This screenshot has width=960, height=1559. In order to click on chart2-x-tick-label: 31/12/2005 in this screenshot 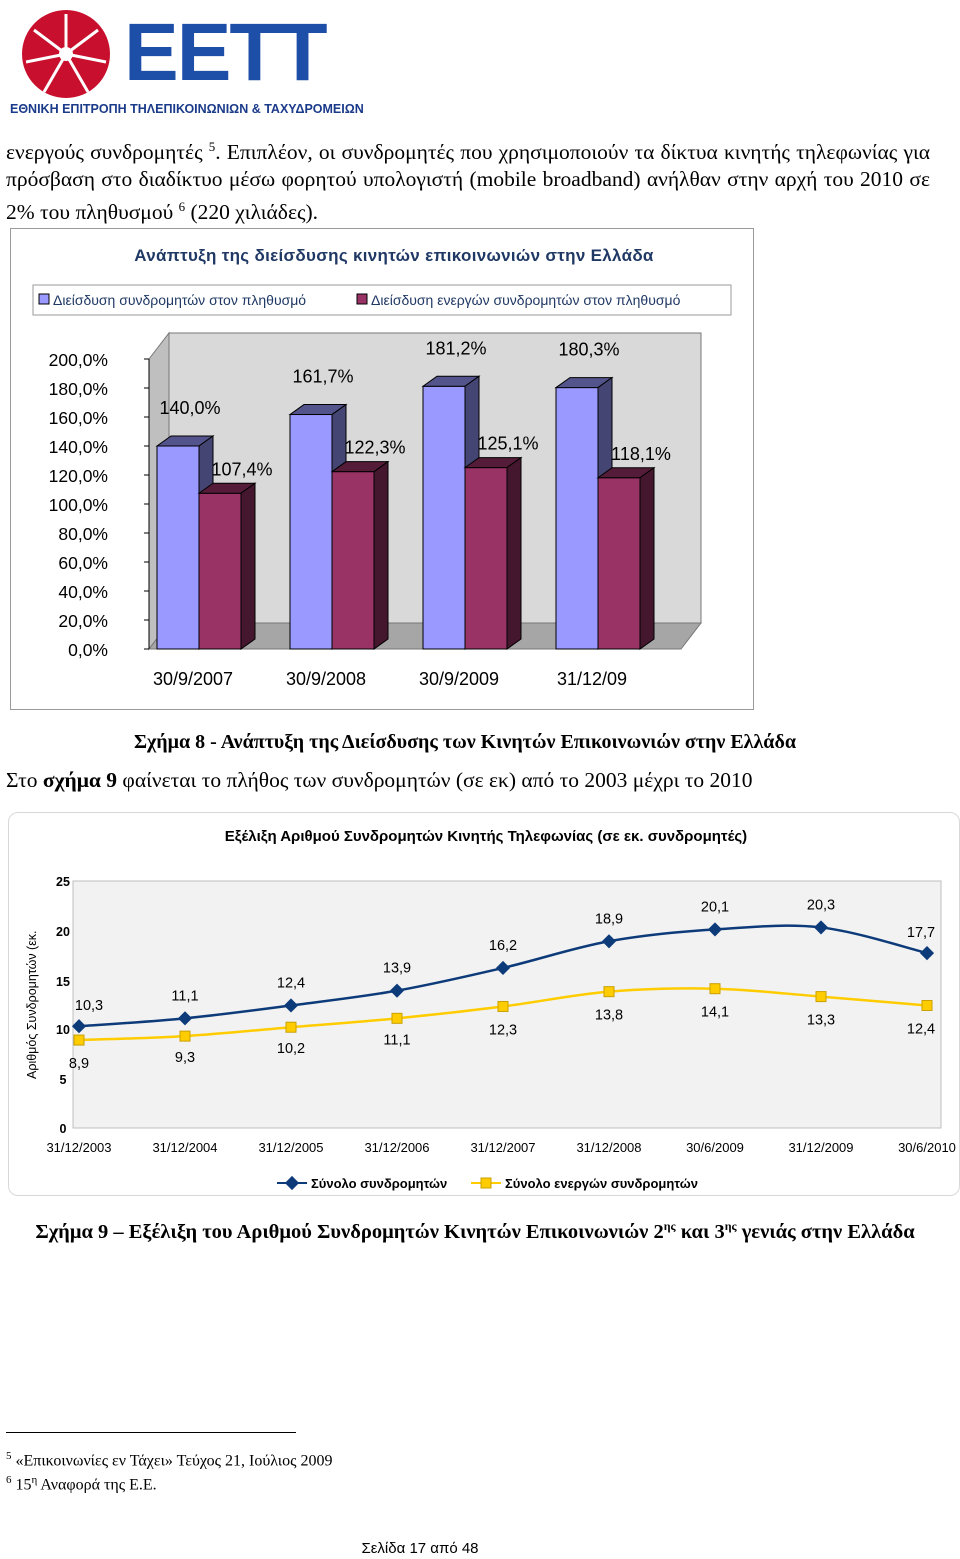, I will do `click(290, 1147)`.